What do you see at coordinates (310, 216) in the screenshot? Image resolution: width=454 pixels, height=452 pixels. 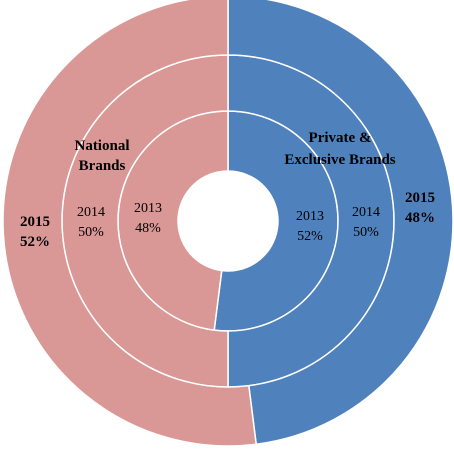 I see `data-label-year-2013-private: 2013` at bounding box center [310, 216].